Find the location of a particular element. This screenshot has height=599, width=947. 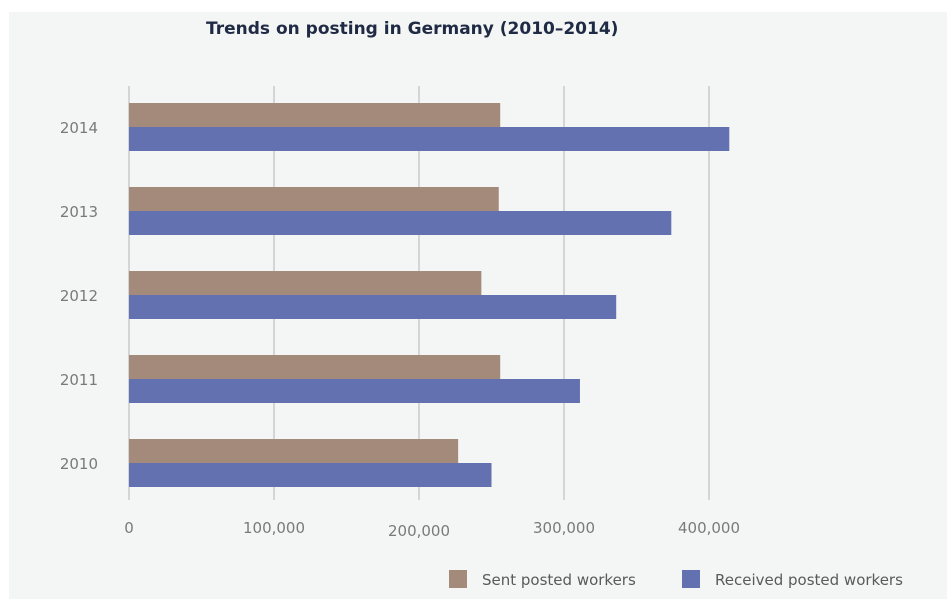

y-tick-label: 2012 is located at coordinates (79, 296).